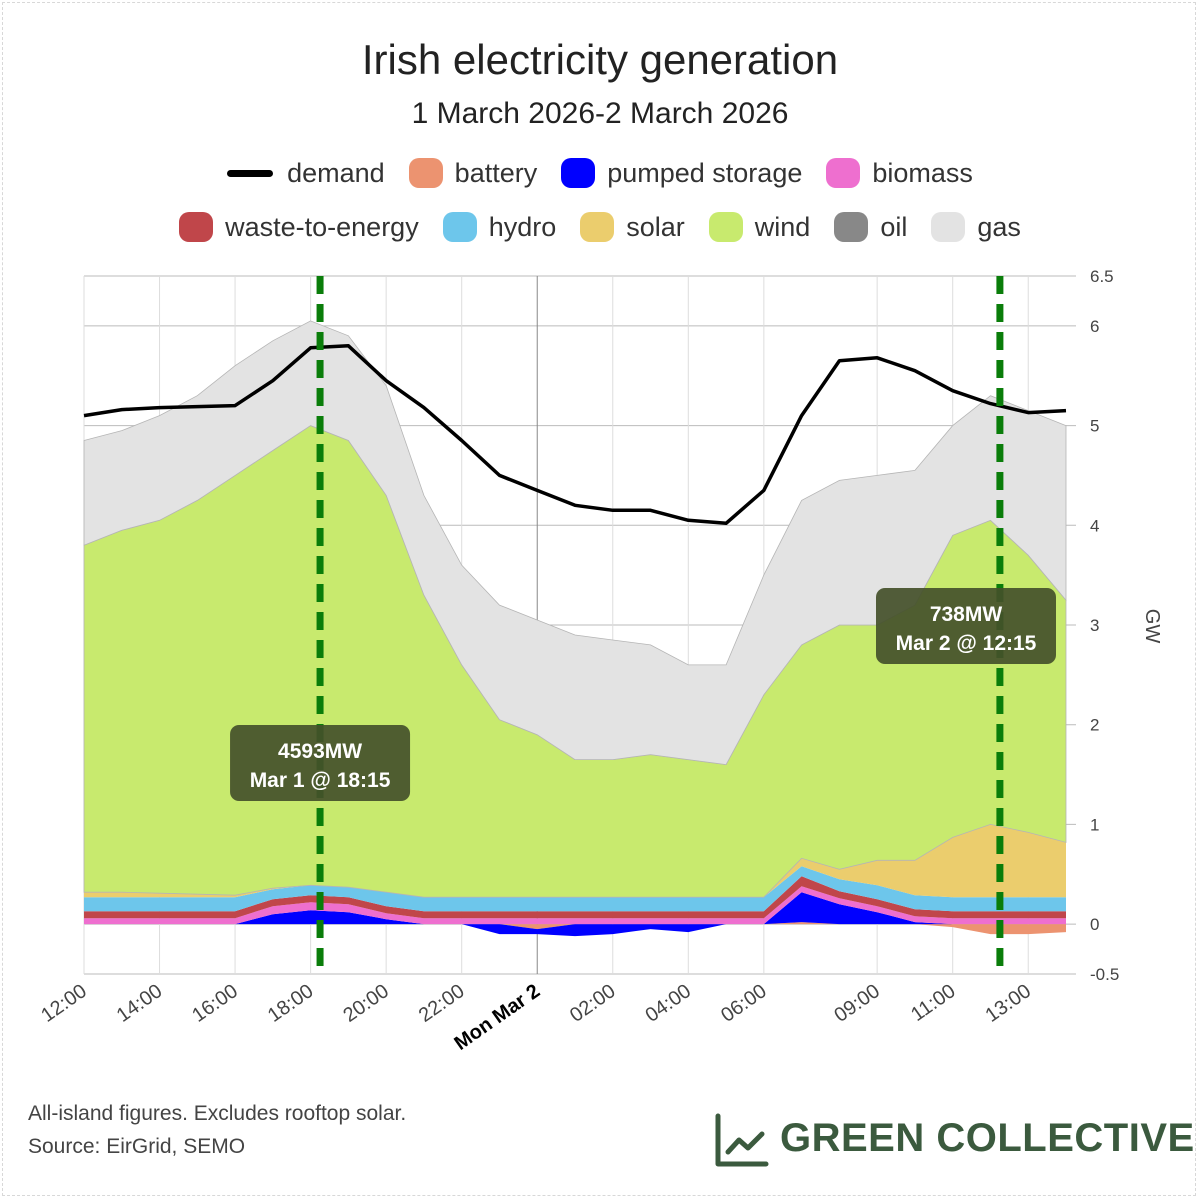  I want to click on demand-line, so click(575, 435).